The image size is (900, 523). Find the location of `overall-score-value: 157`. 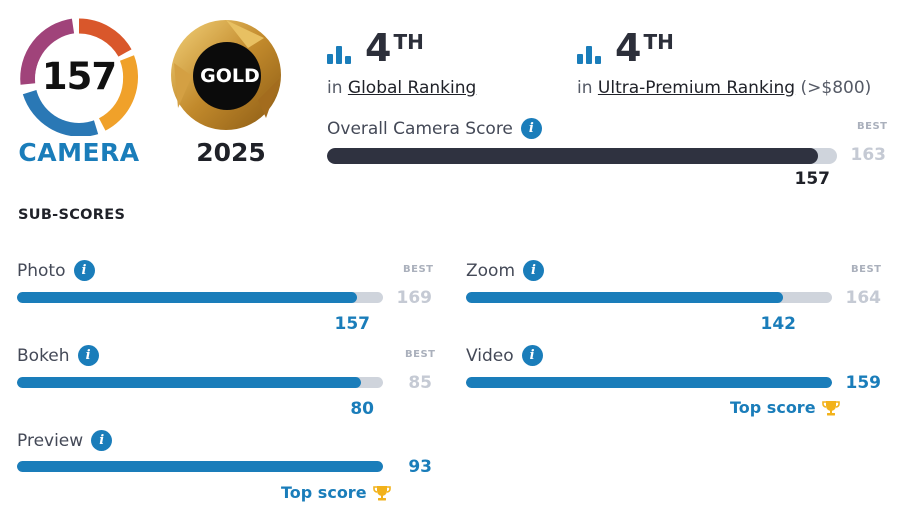

overall-score-value: 157 is located at coordinates (812, 179).